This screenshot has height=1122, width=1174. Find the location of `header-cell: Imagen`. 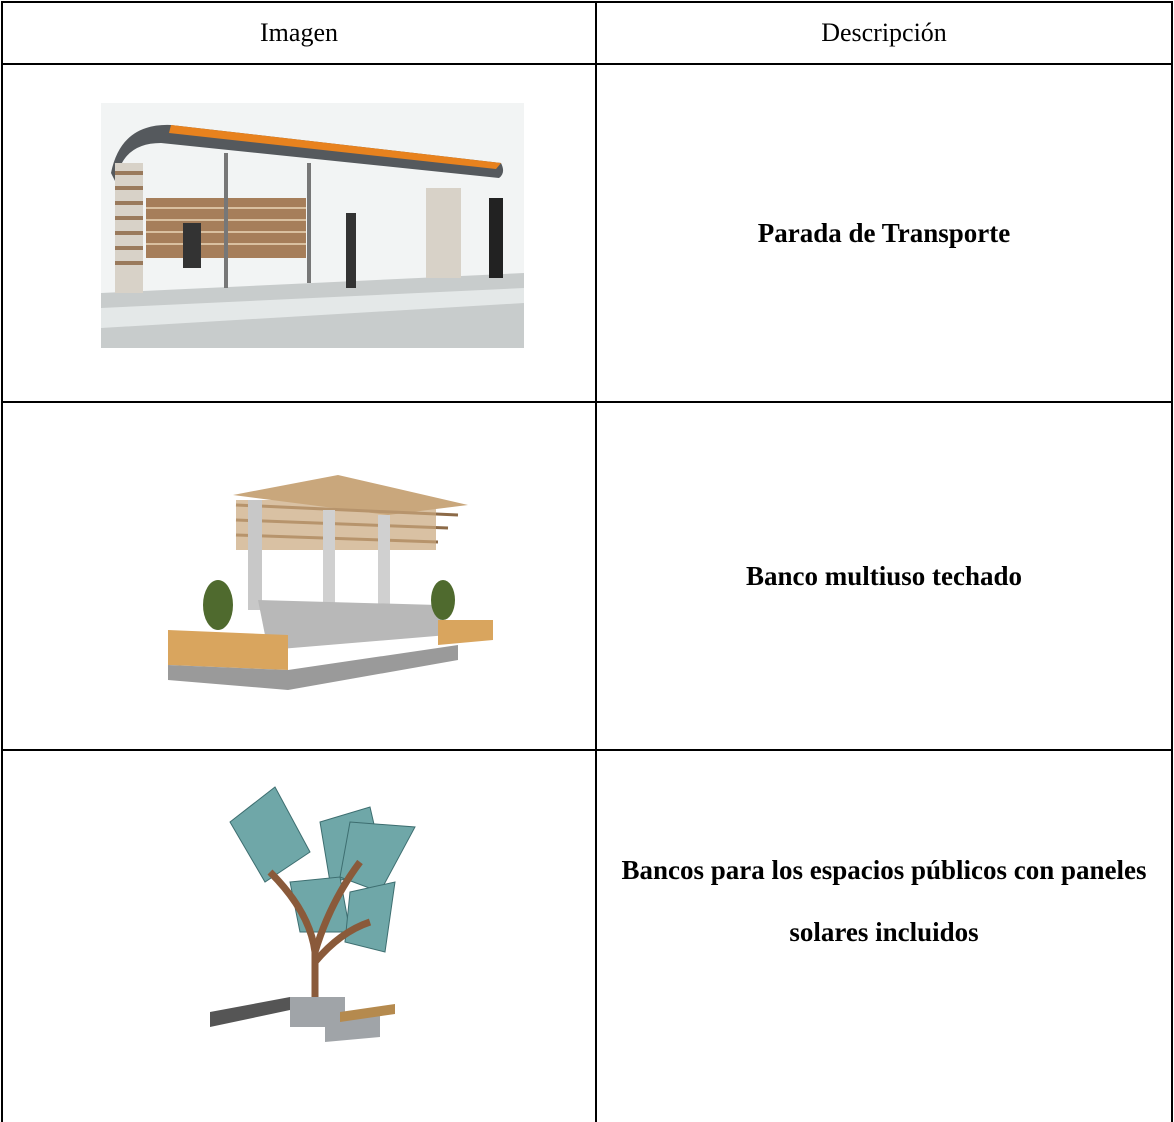

header-cell: Imagen is located at coordinates (299, 32).